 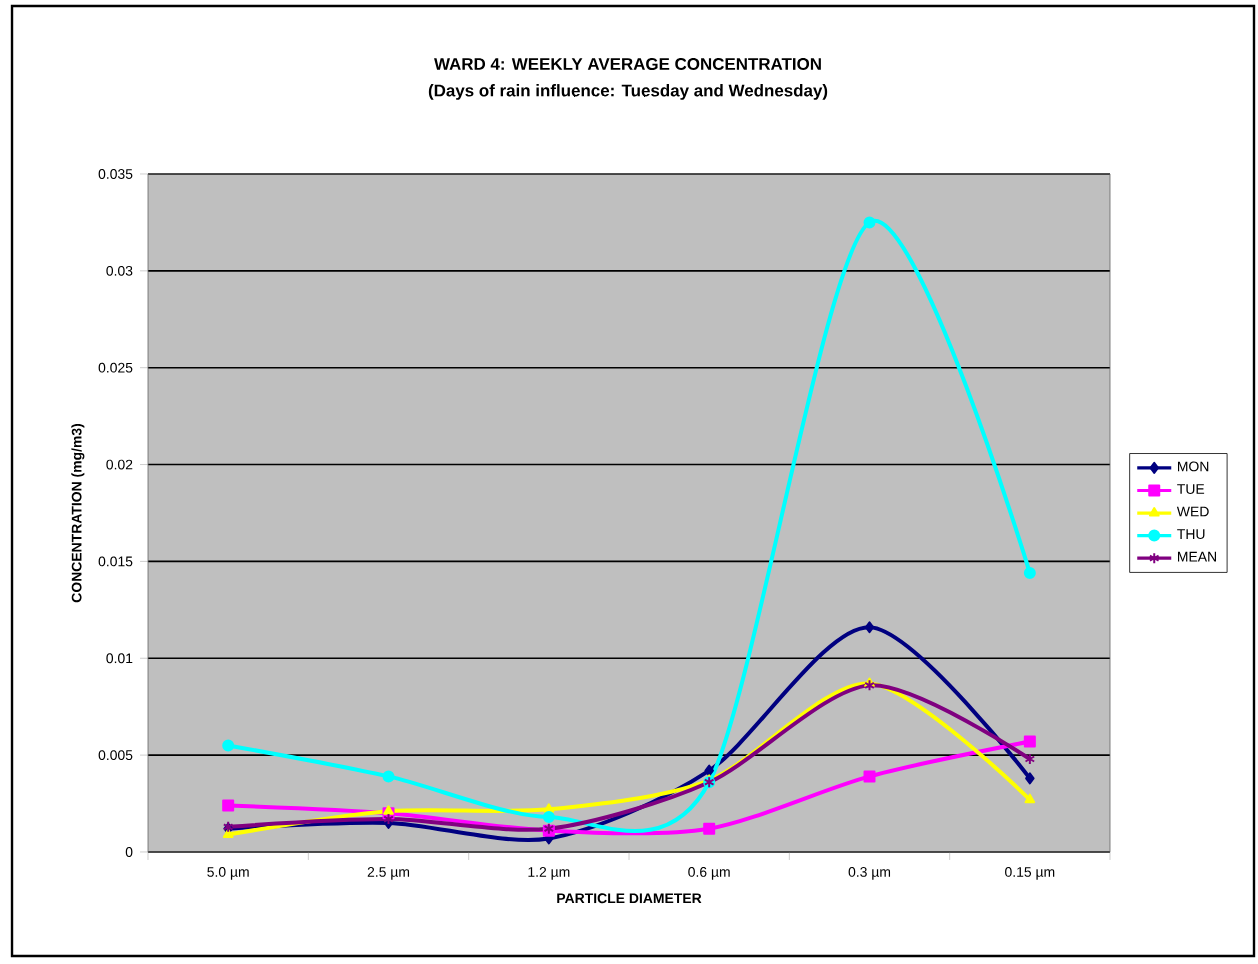 What do you see at coordinates (627, 64) in the screenshot?
I see `chart-title: WARD 4: WEEKLY AVERAGE CONCENTRATION` at bounding box center [627, 64].